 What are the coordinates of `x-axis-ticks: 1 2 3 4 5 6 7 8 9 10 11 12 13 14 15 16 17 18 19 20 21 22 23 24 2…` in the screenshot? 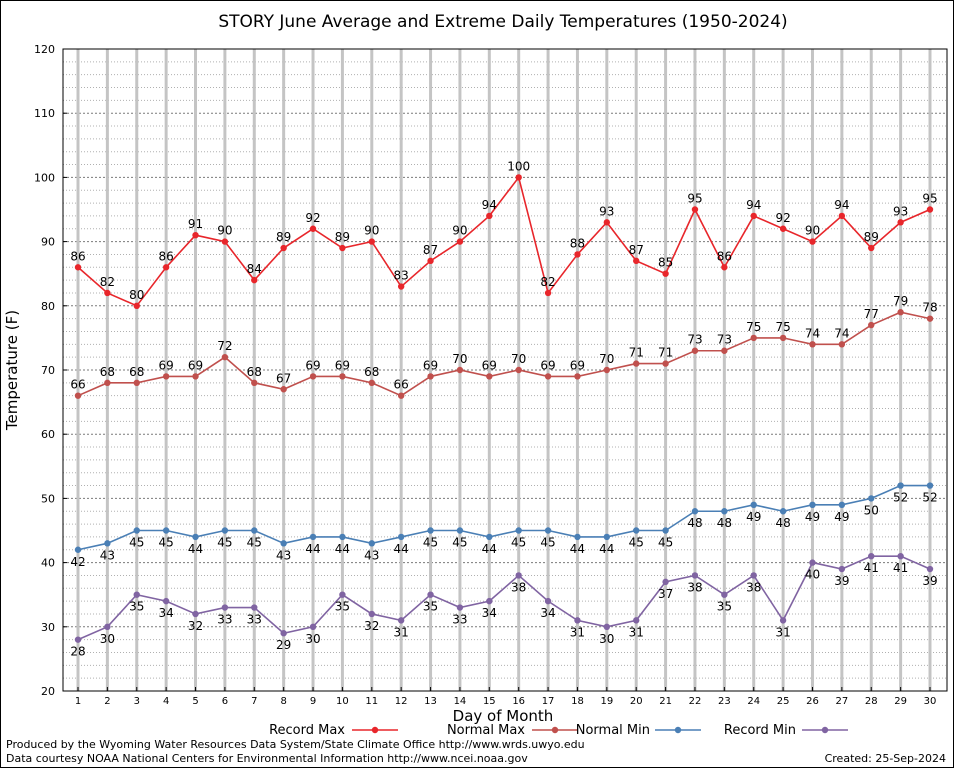 It's located at (506, 697).